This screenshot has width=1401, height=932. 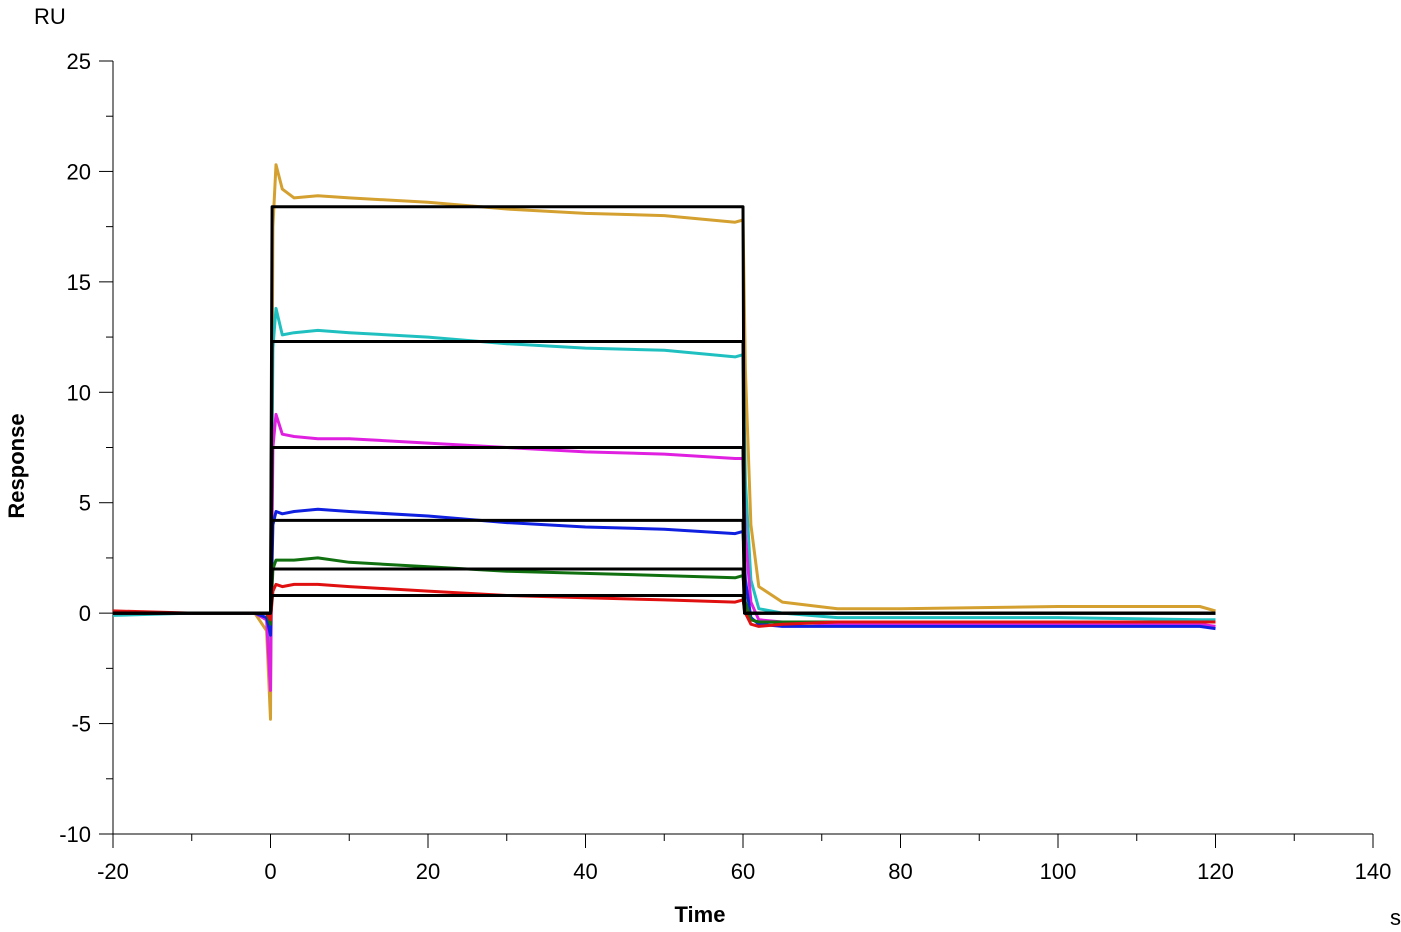 I want to click on y-tick-label: 25, so click(x=79, y=61).